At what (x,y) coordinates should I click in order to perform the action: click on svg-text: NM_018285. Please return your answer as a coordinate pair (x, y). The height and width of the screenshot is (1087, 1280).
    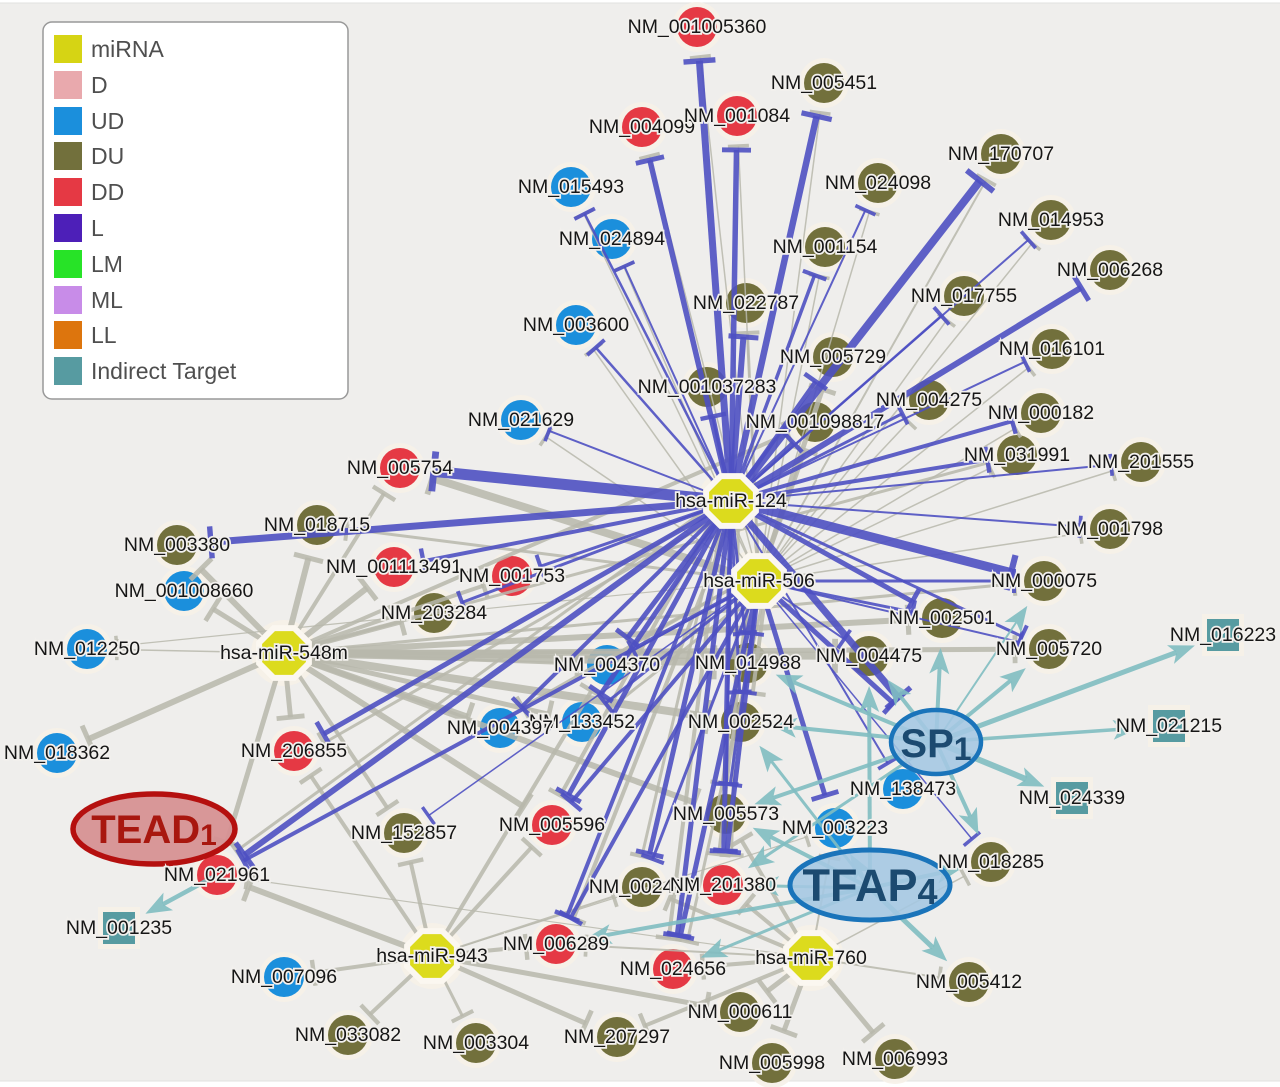
    Looking at the image, I should click on (991, 862).